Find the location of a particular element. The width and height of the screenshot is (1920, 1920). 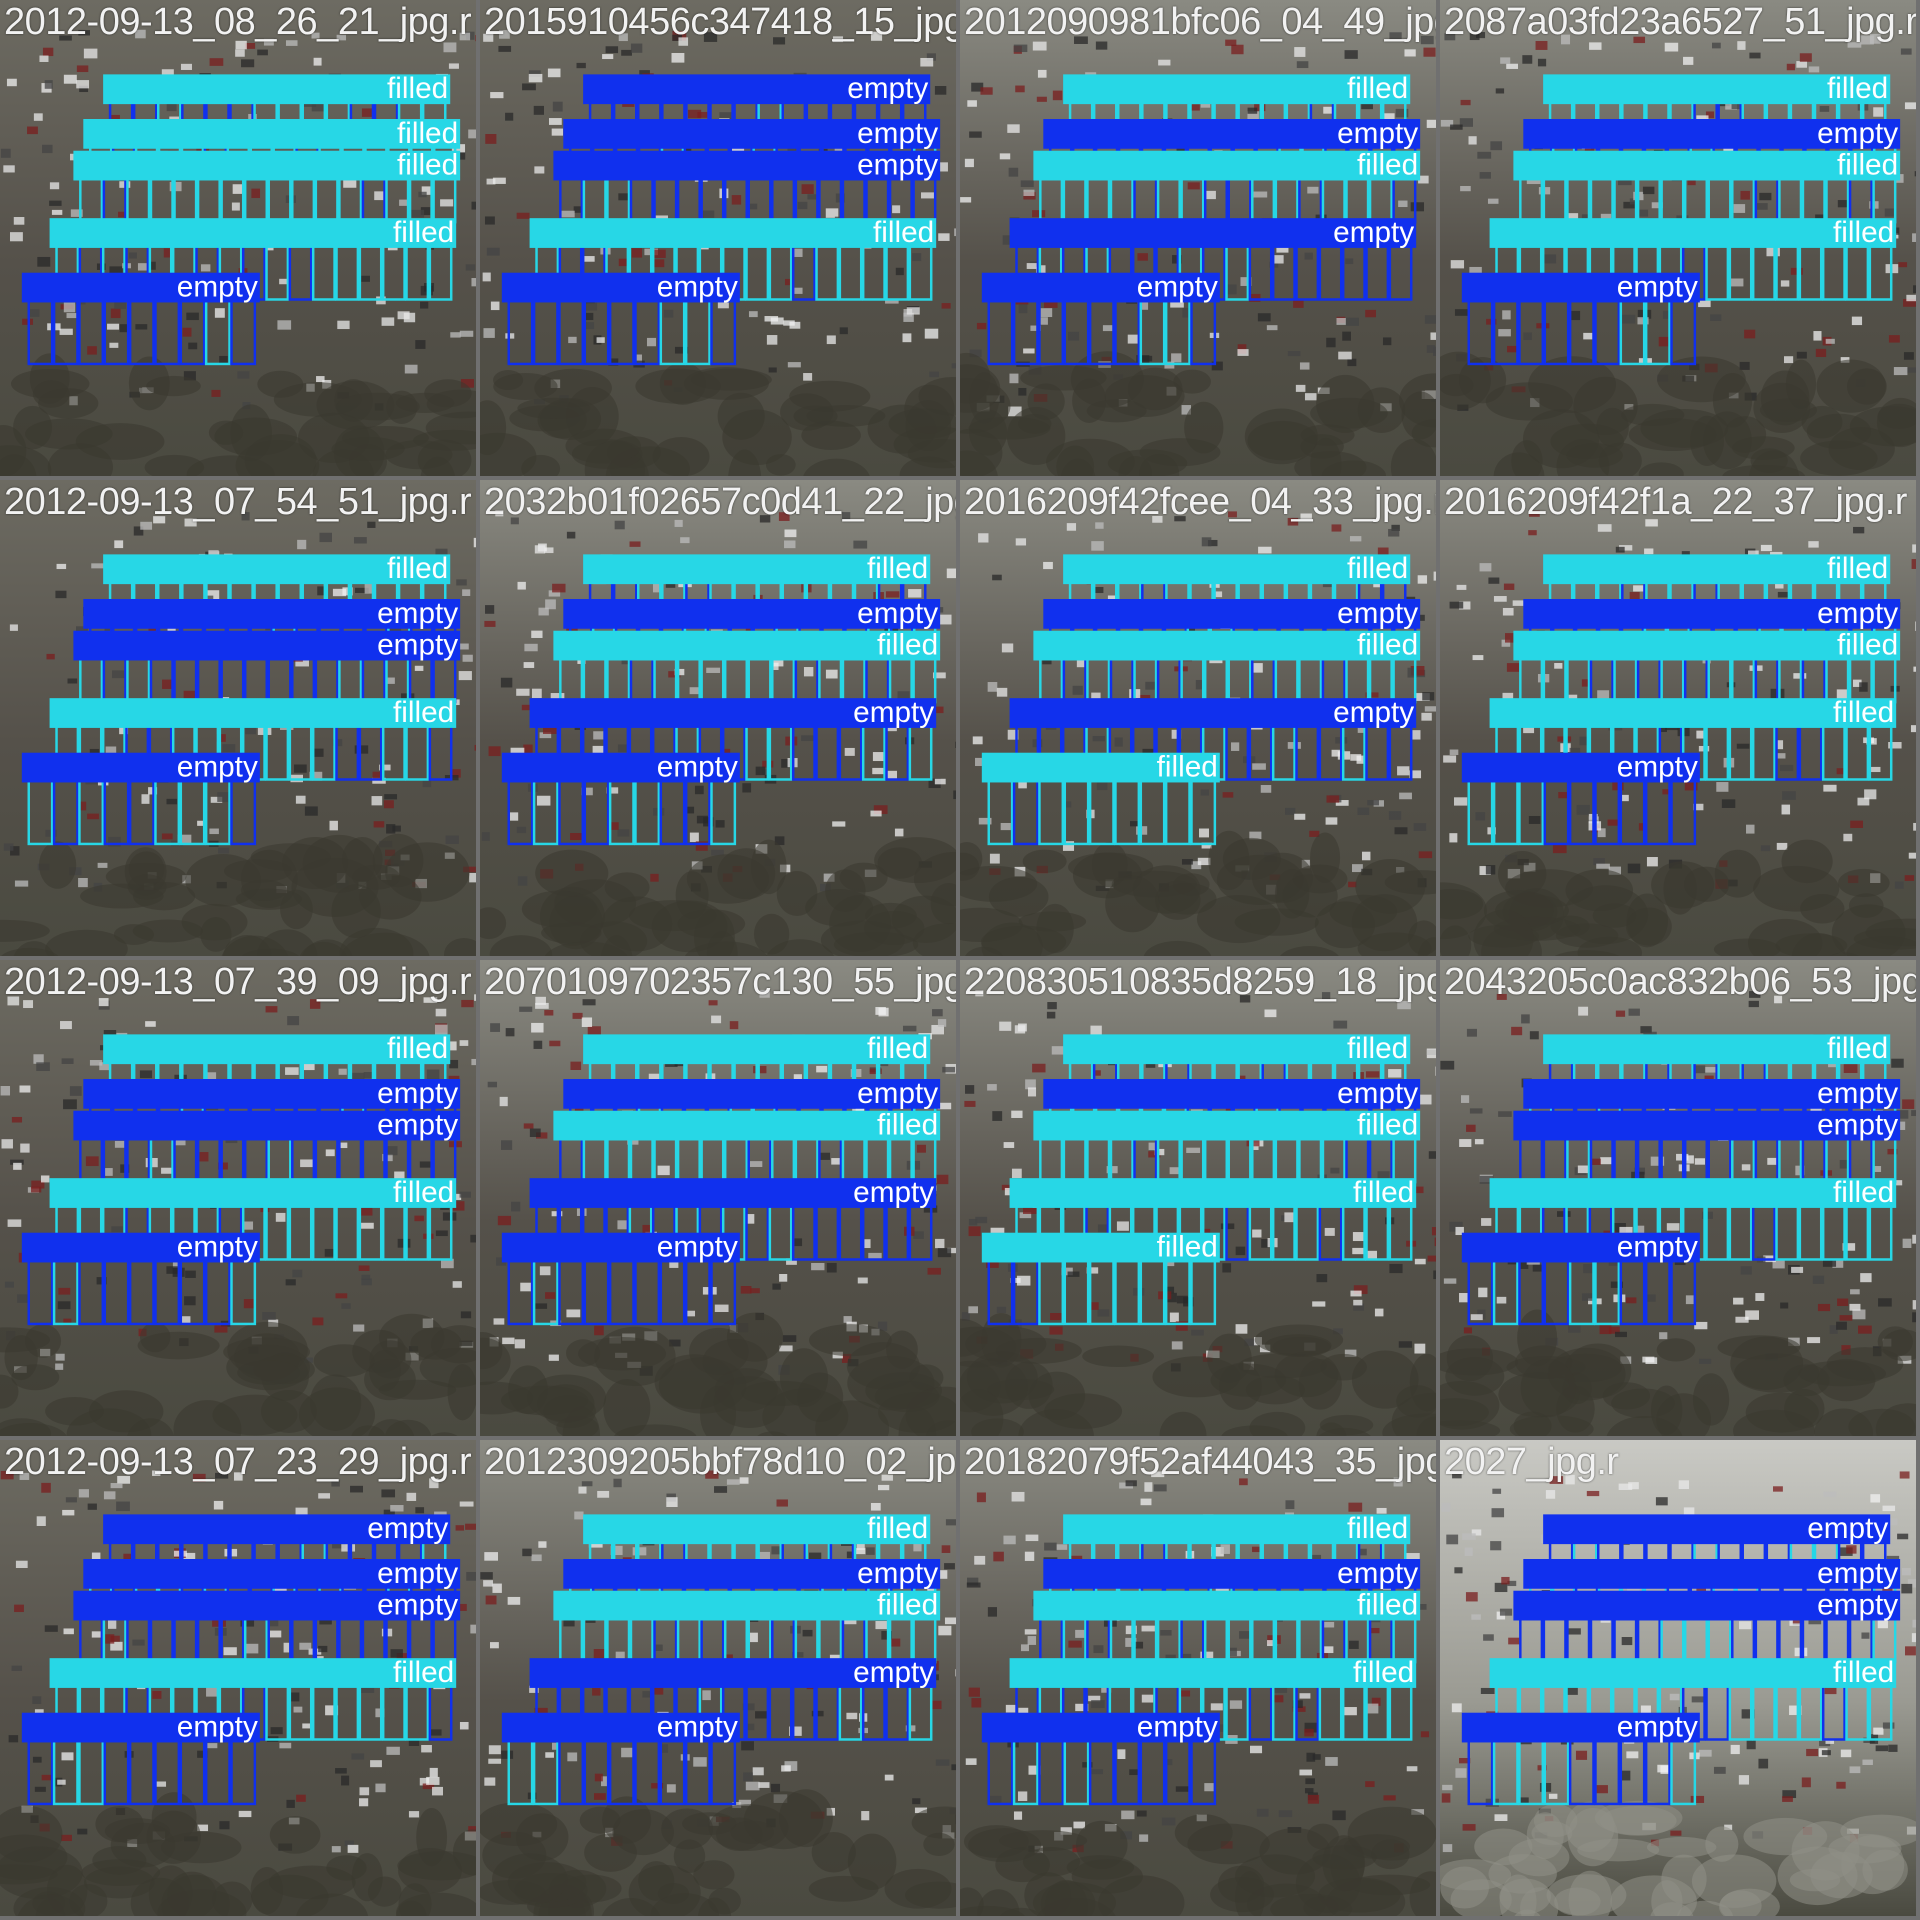

filename-label: 2012309205bbf78d10_02_jpg.r is located at coordinates (722, 1462).